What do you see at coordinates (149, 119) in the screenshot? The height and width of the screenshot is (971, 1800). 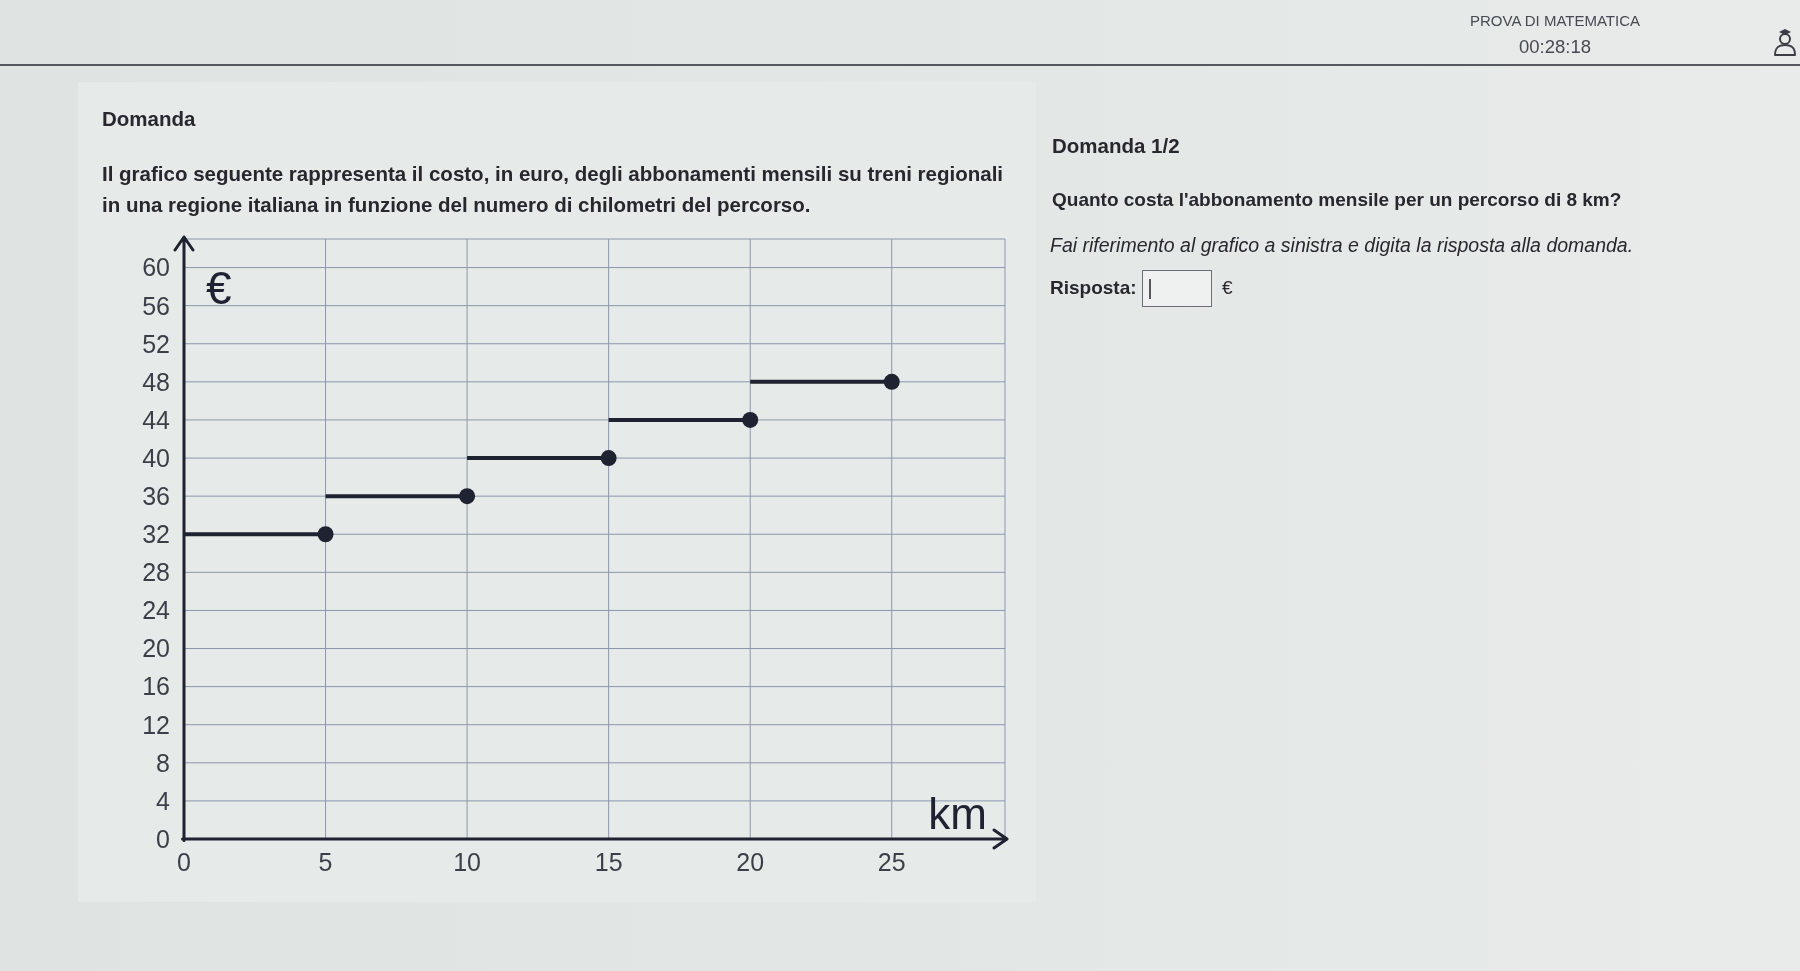 I see `chart-title: Domanda` at bounding box center [149, 119].